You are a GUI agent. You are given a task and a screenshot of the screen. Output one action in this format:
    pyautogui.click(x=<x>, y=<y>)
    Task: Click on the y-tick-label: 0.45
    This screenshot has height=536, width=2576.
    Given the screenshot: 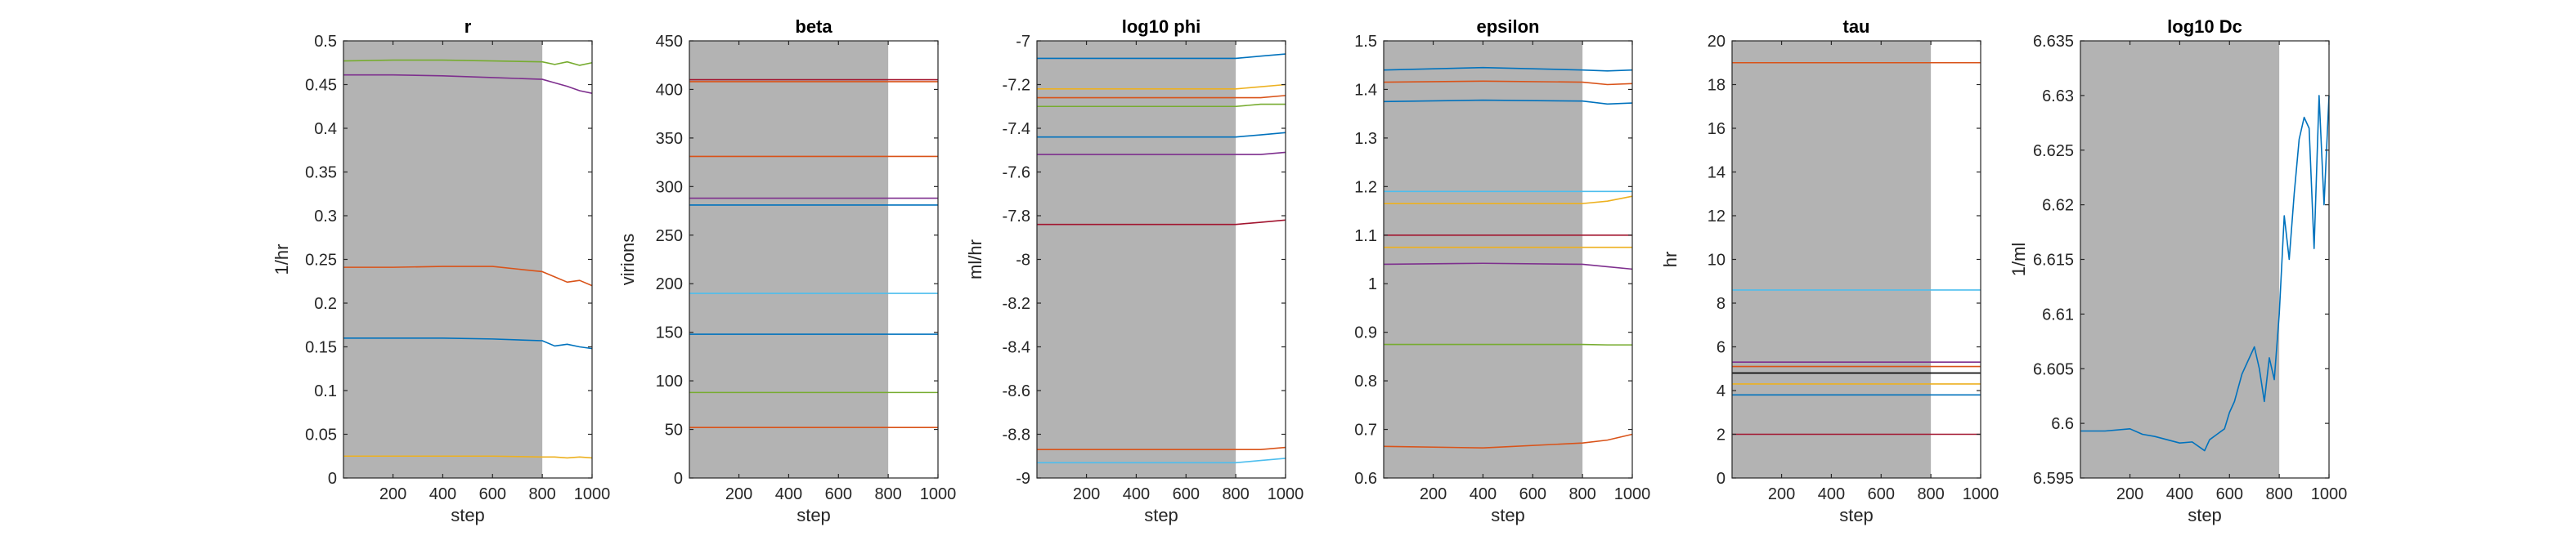 What is the action you would take?
    pyautogui.click(x=321, y=86)
    